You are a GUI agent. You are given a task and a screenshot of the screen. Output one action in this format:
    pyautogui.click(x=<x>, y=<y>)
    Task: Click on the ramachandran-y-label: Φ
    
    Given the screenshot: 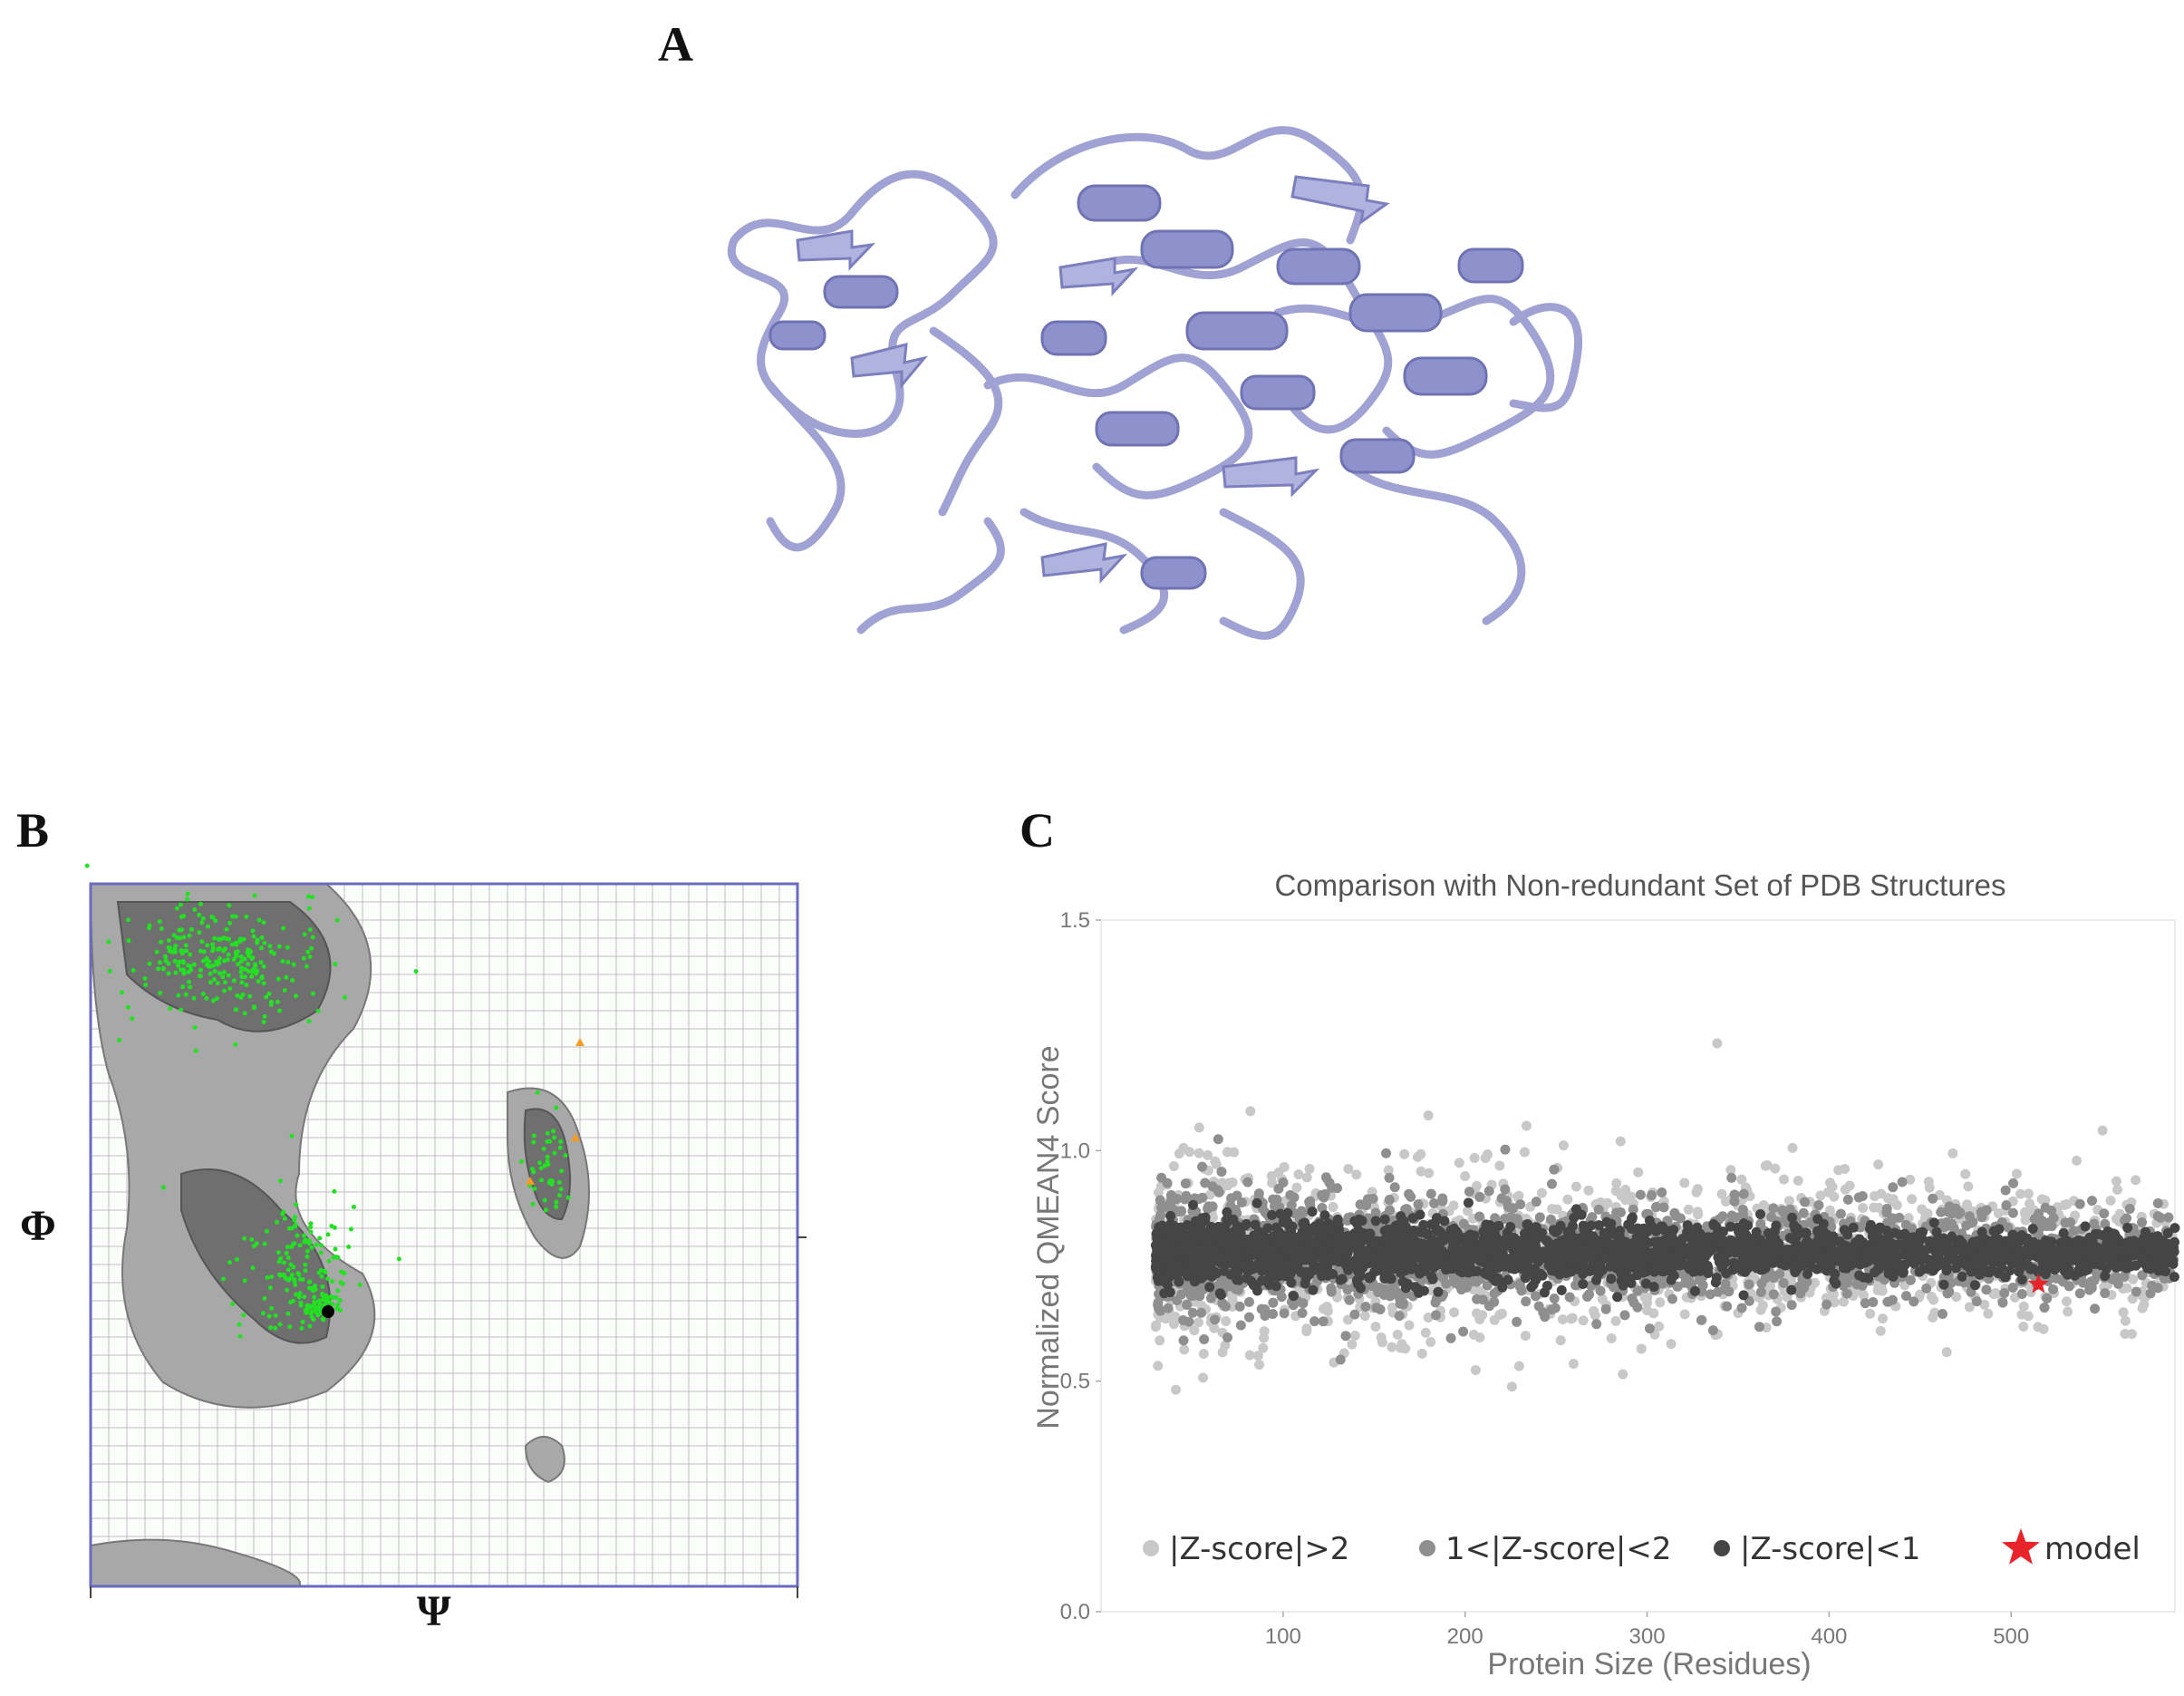 What is the action you would take?
    pyautogui.click(x=38, y=1226)
    